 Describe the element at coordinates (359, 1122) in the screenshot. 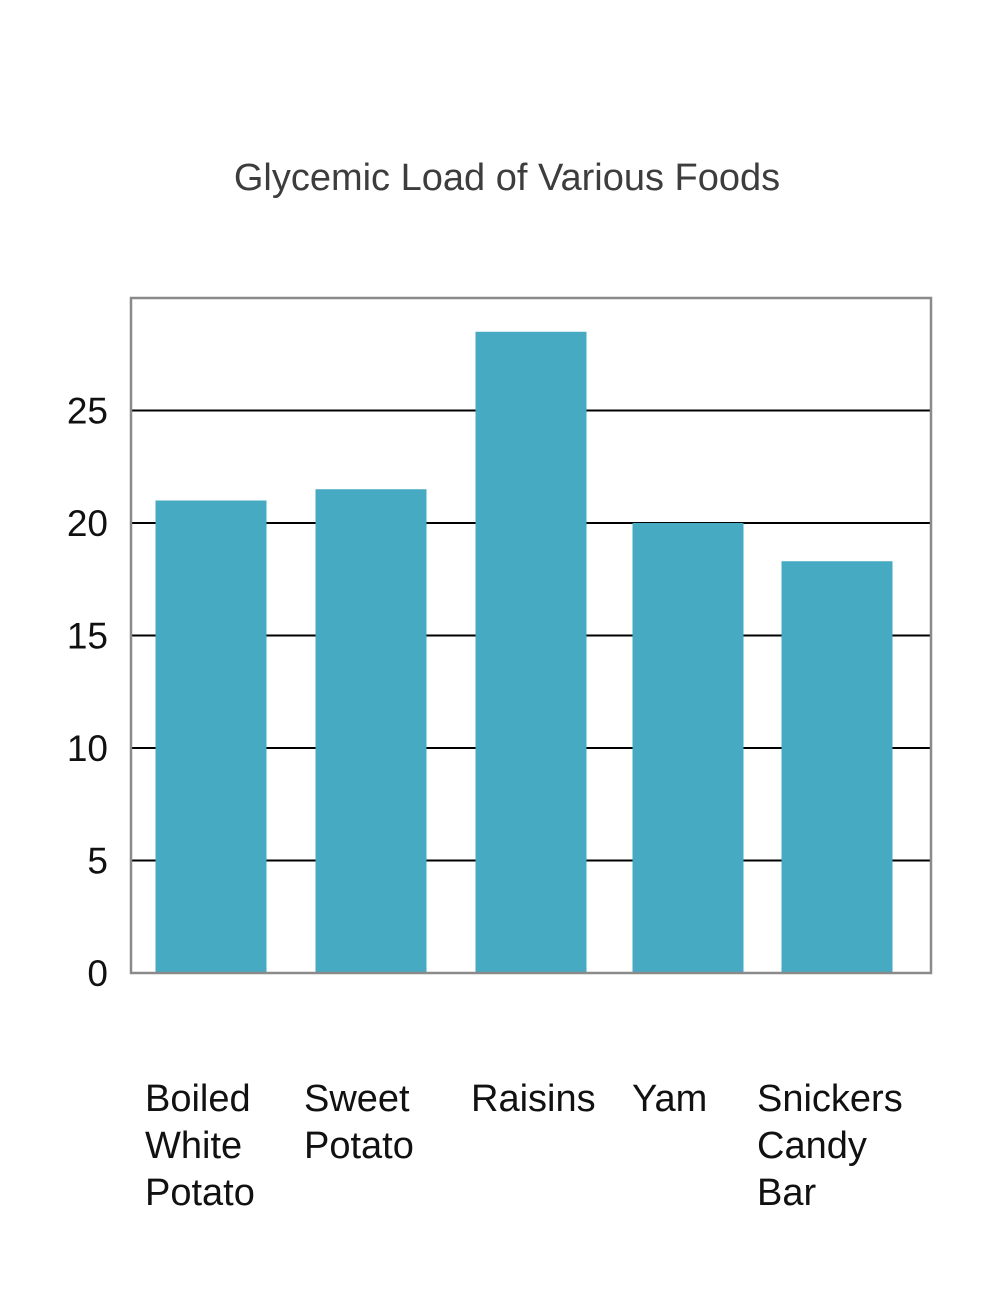

I see `x-tick-label-sweet-potato: Sweet Potato` at that location.